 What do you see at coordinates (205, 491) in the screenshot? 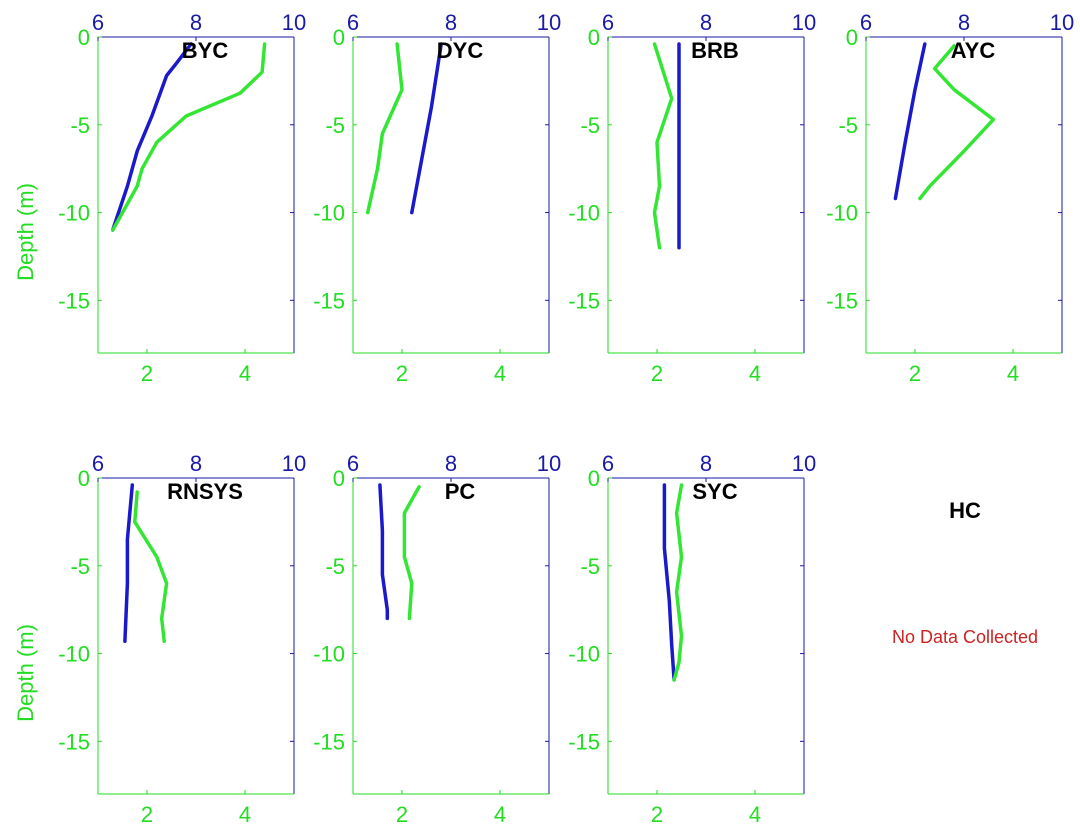
I see `panel-title: RNSYS` at bounding box center [205, 491].